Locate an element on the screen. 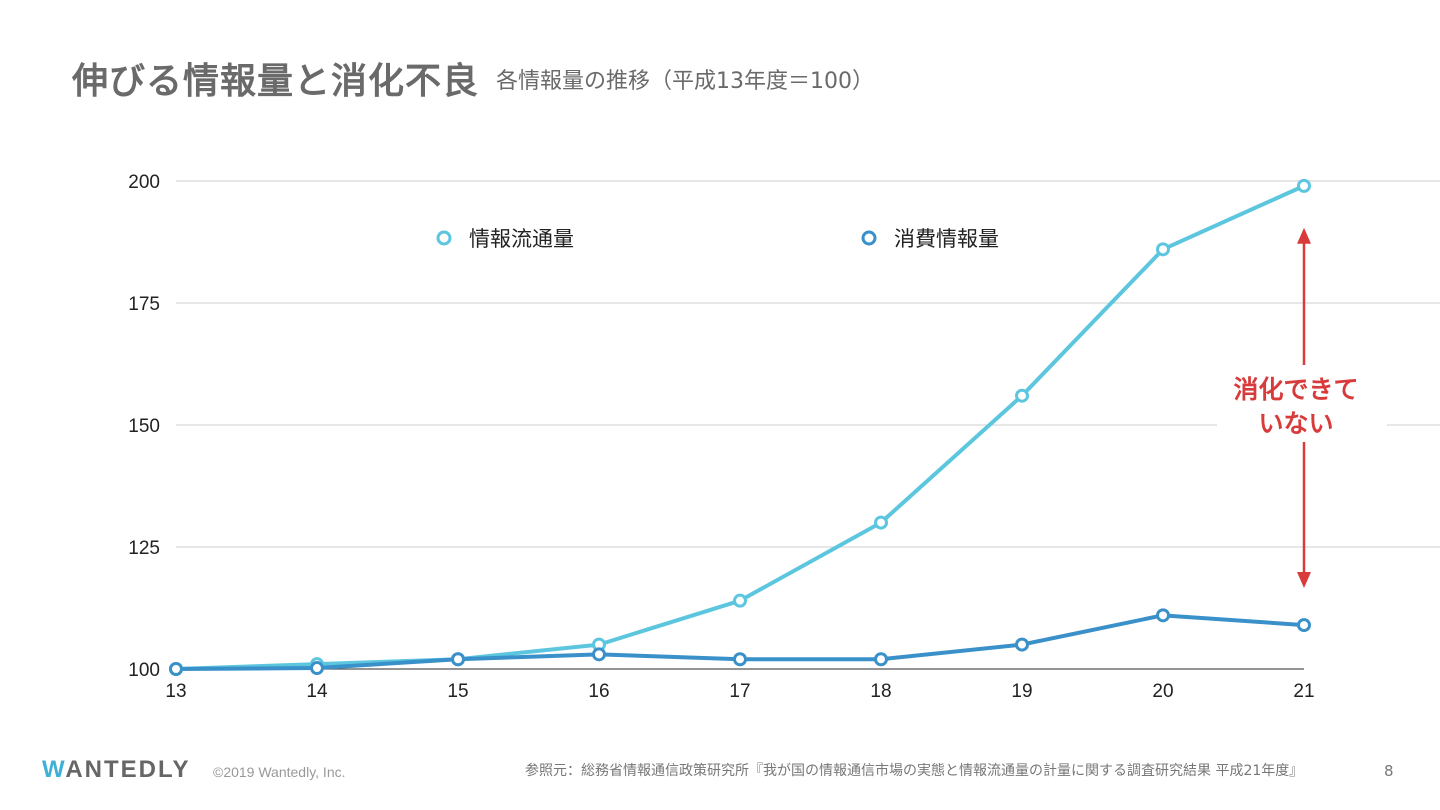  x-tick-label: 16 is located at coordinates (598, 691).